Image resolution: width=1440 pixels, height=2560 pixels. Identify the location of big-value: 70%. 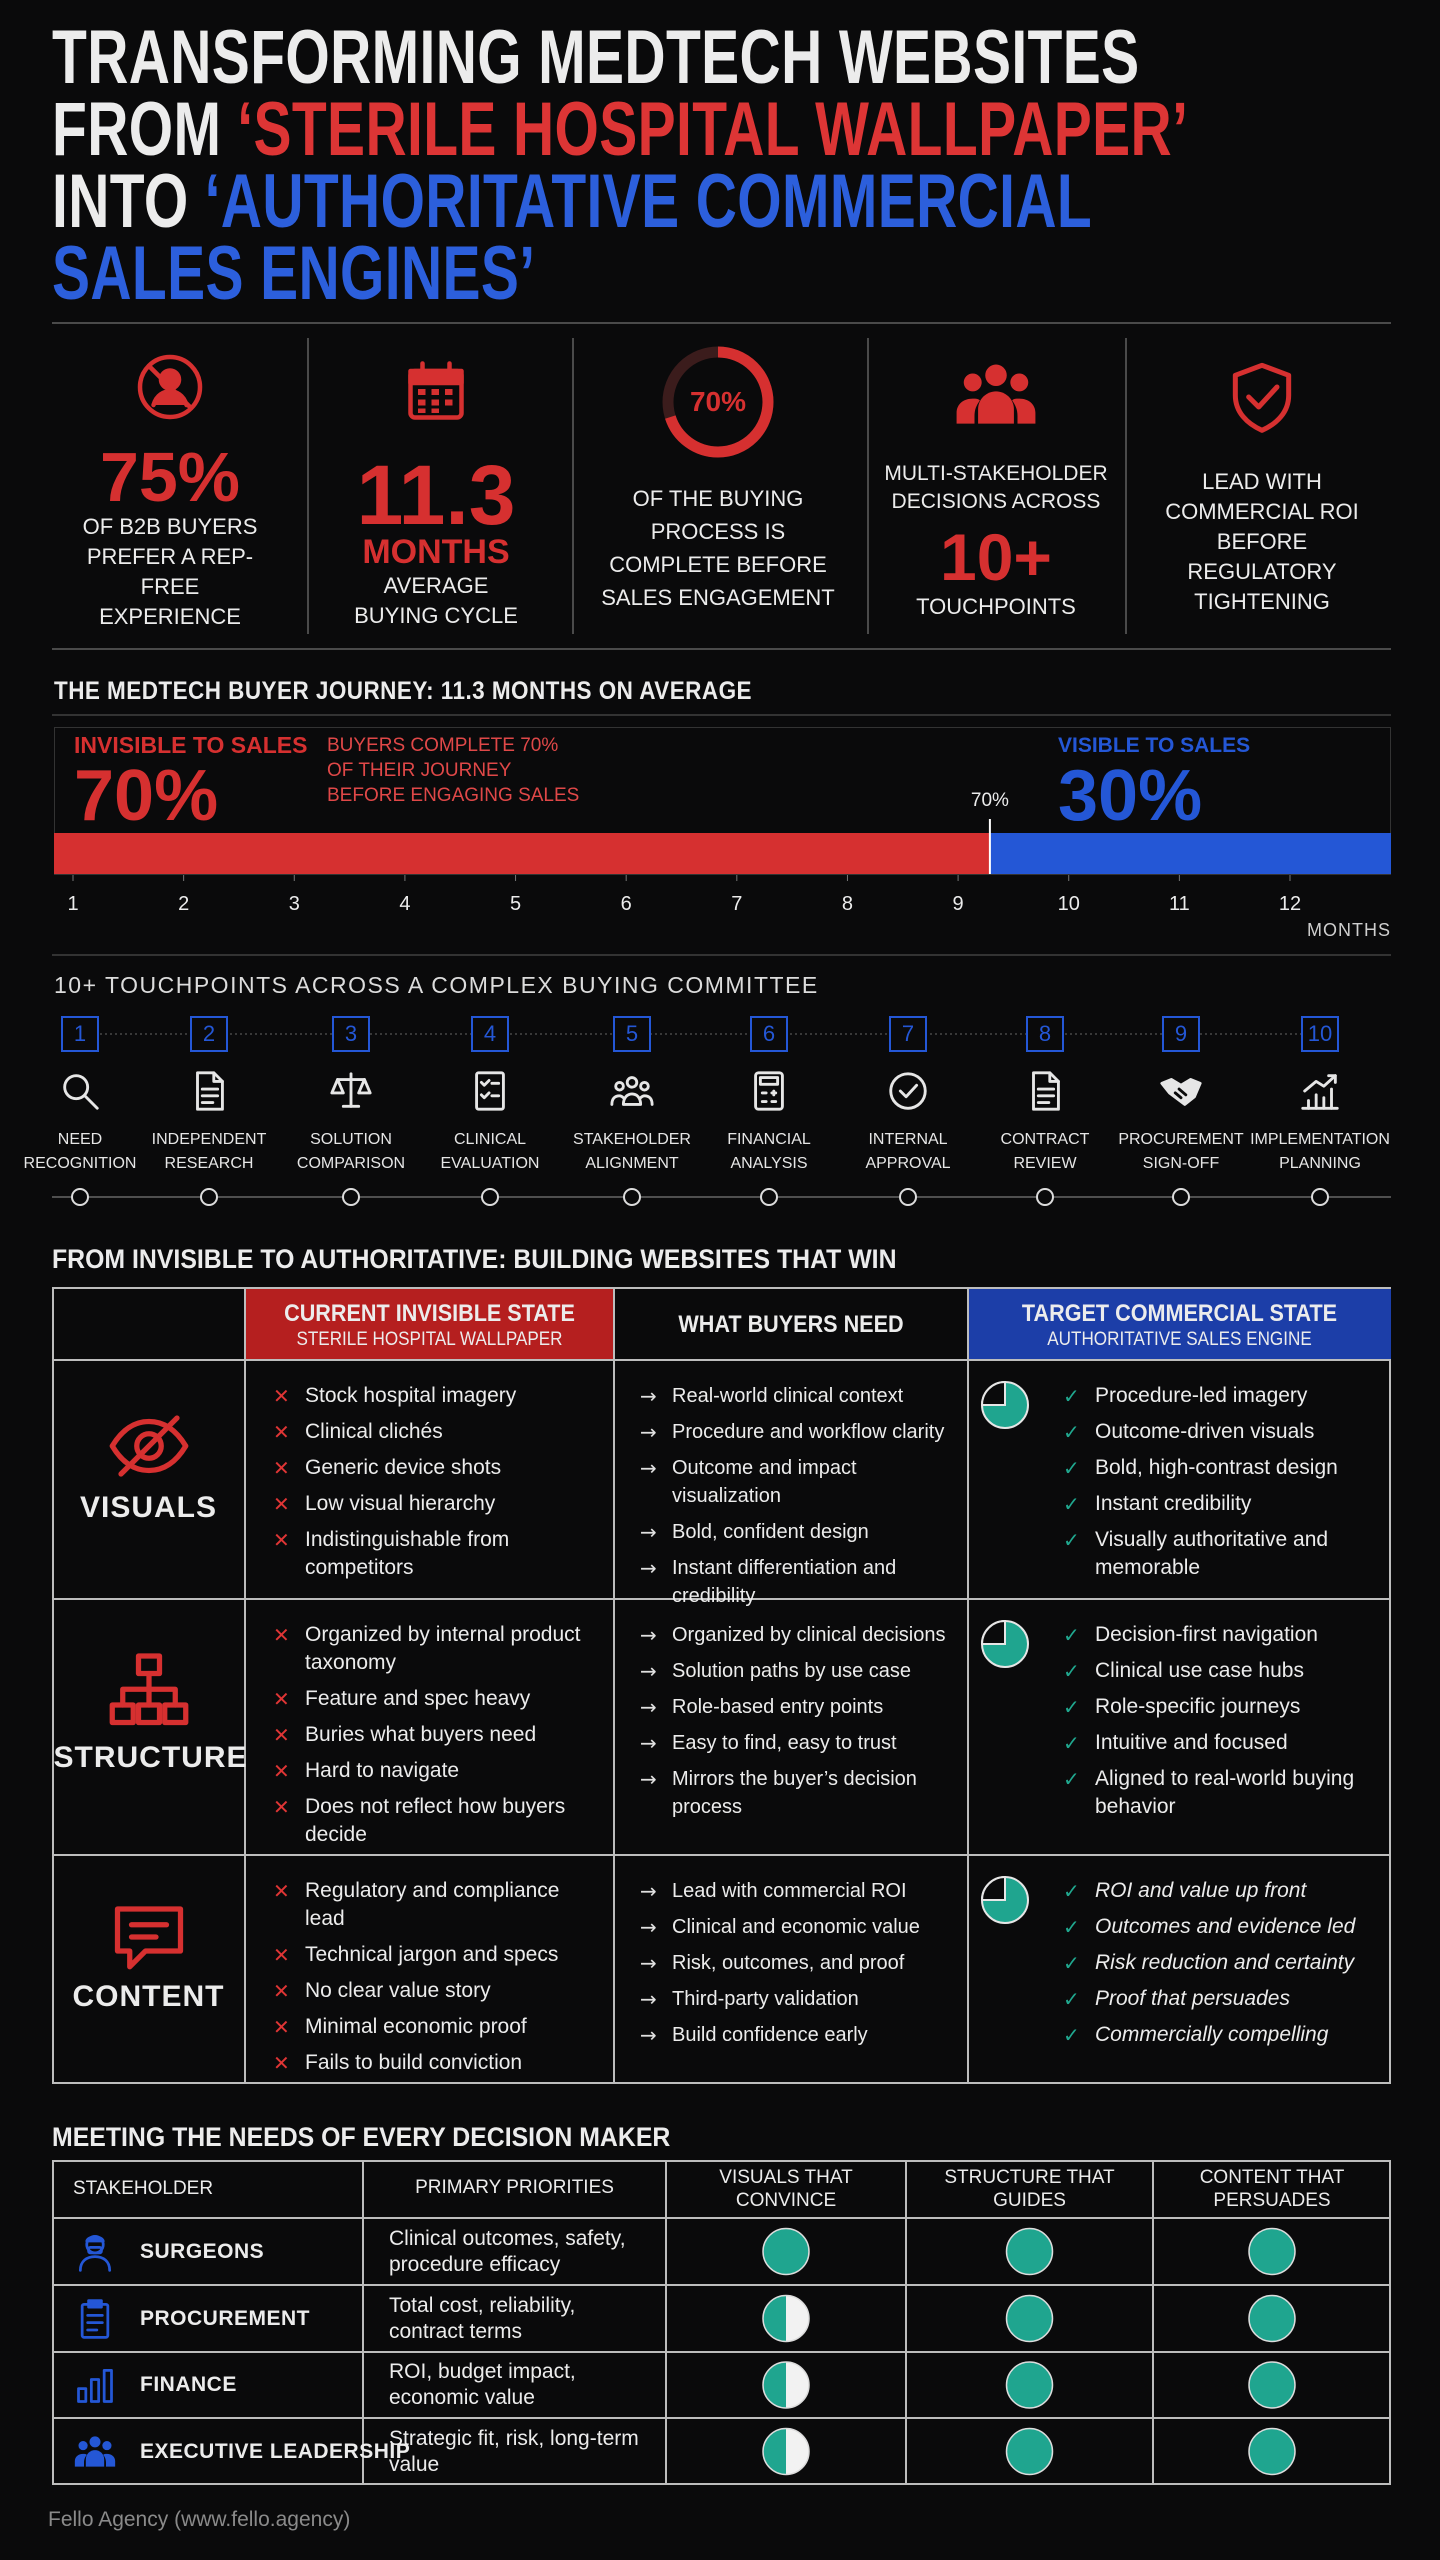
(146, 796).